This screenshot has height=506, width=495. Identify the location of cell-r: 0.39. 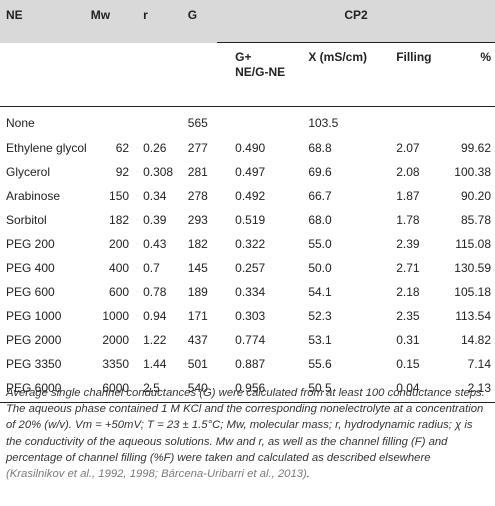
(155, 220).